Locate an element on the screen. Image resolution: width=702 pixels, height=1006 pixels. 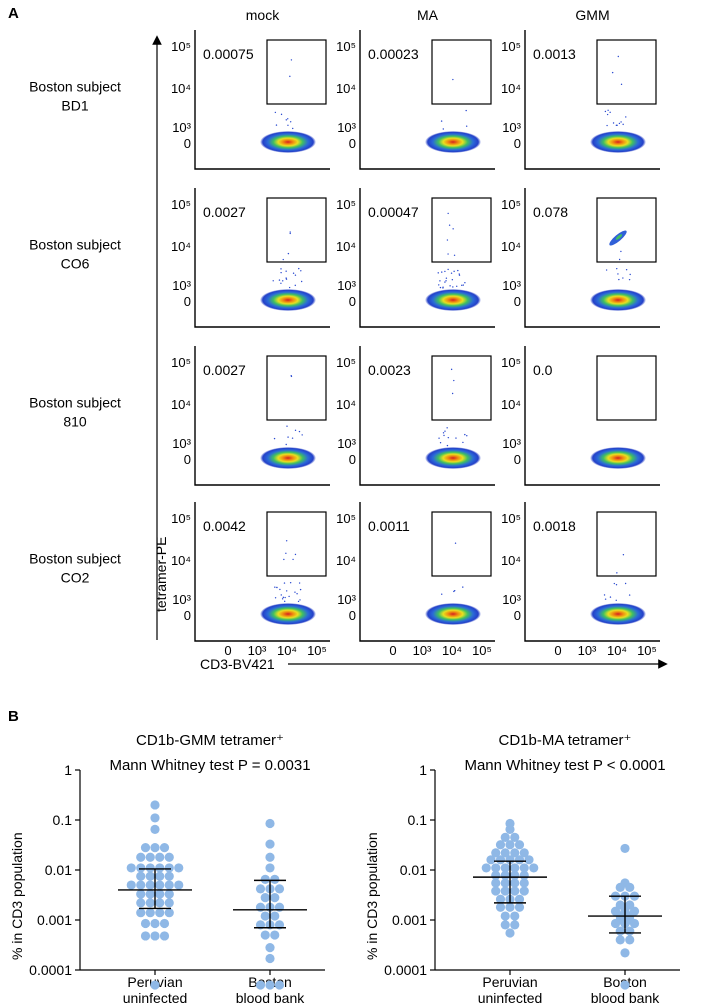
y-tick-label: 0.0001 is located at coordinates (405, 970).